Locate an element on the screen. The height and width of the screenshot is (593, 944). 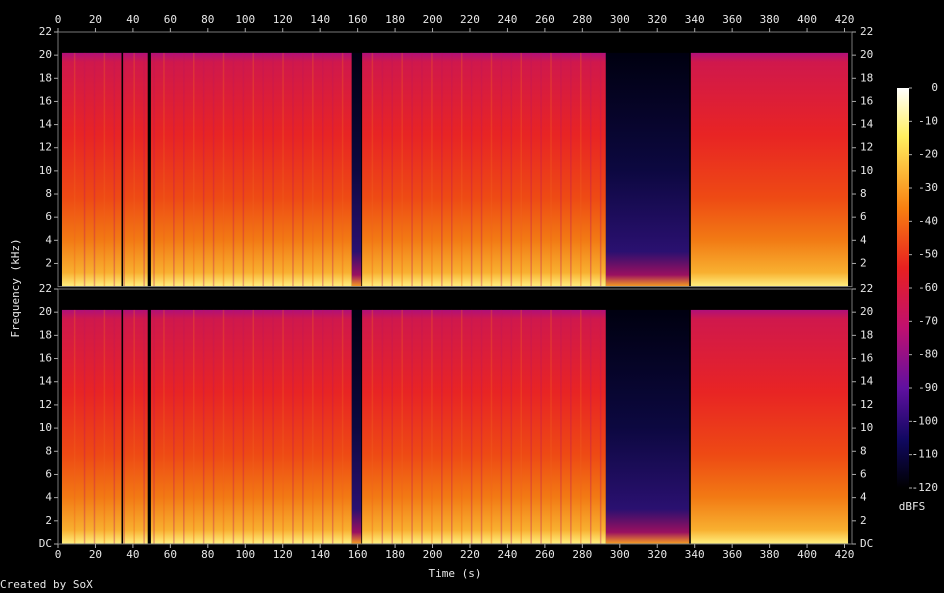
colorbar-label: dBFS is located at coordinates (912, 506).